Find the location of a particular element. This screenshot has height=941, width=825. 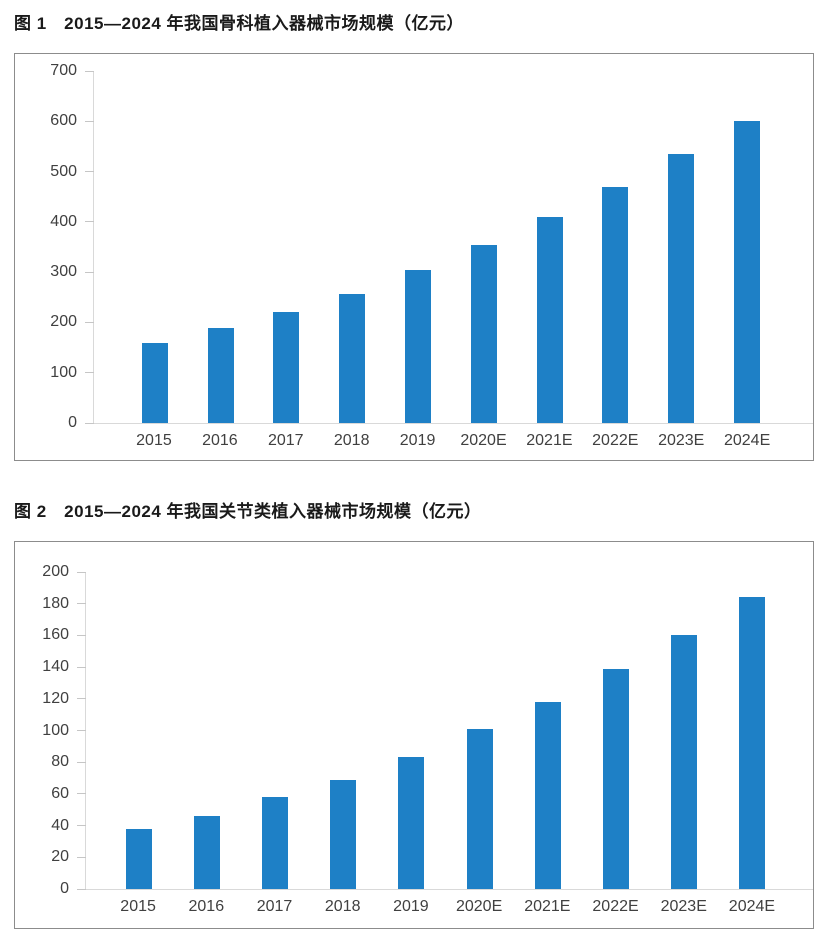

bar-2019 is located at coordinates (411, 823).